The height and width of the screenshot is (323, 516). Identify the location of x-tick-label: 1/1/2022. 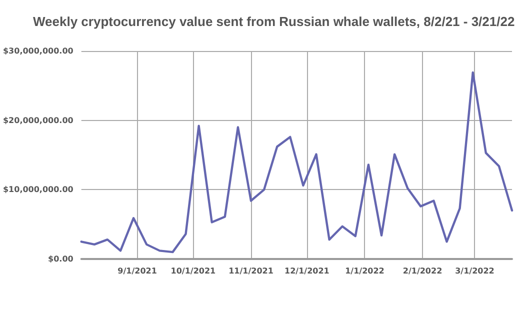
(364, 271).